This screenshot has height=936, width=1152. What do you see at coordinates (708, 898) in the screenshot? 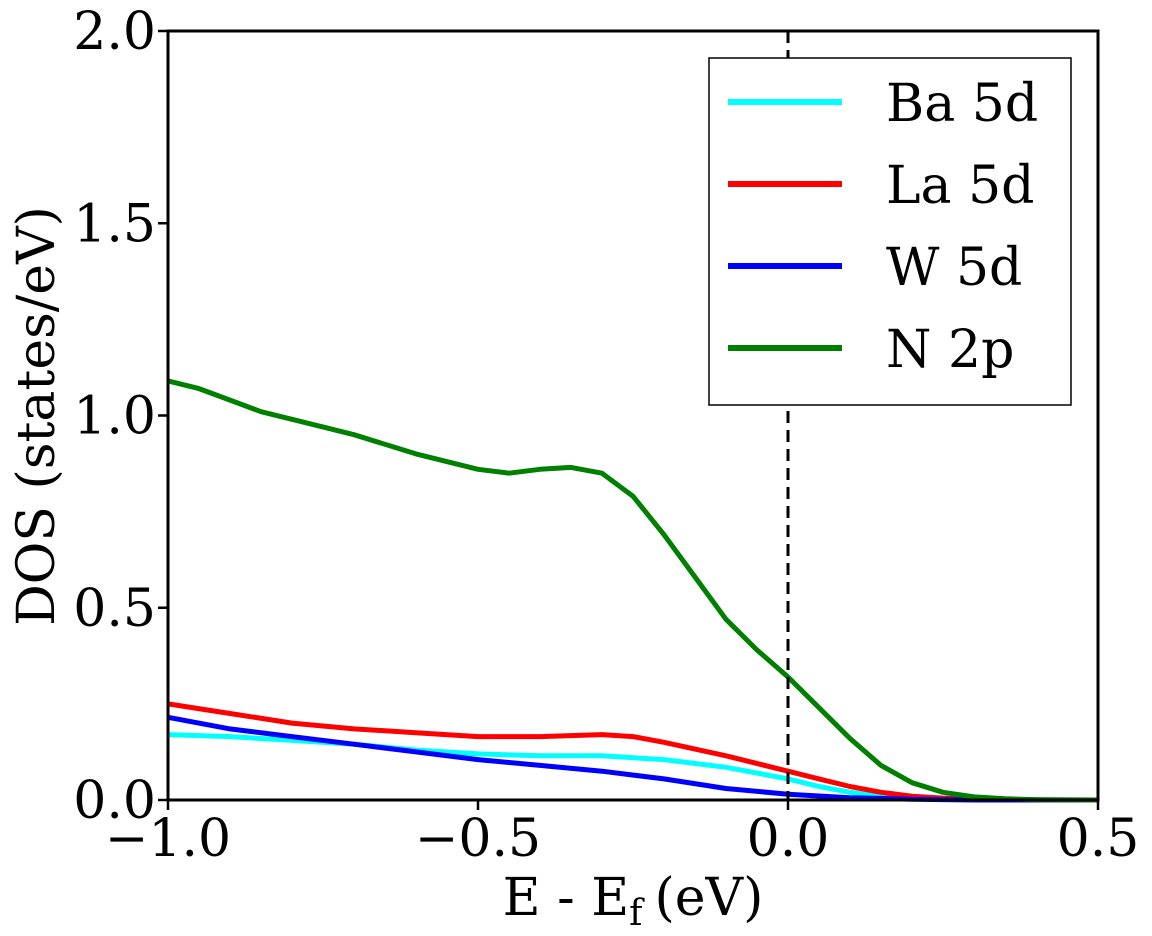
I see `x-axis-title-unit: (eV)` at bounding box center [708, 898].